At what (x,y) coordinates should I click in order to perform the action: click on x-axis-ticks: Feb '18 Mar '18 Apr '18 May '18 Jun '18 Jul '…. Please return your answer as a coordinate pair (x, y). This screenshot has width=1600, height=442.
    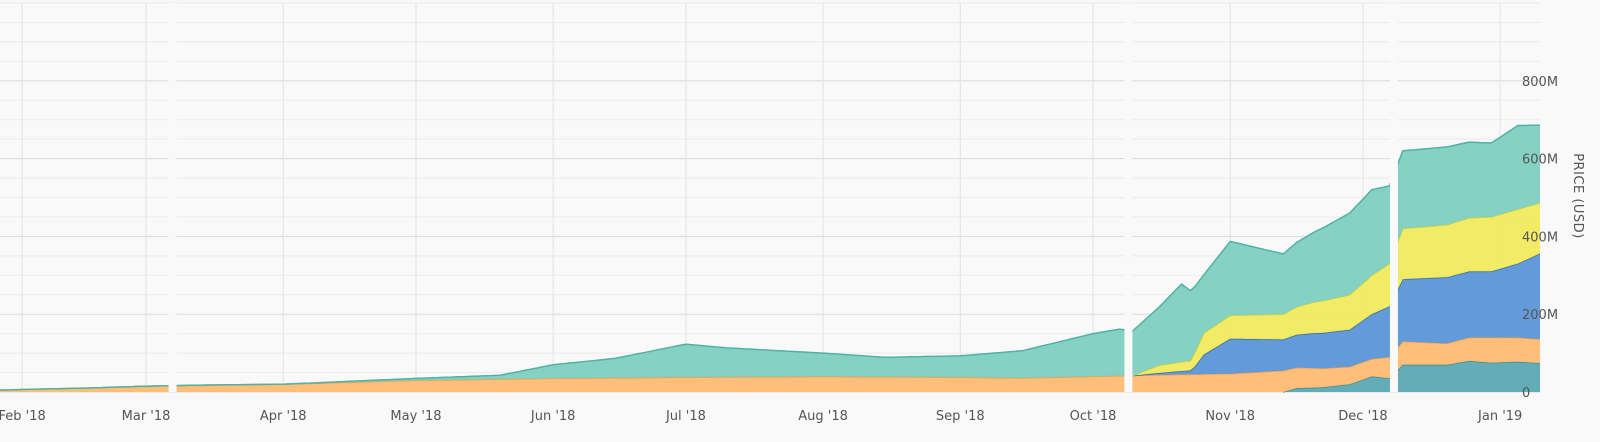
    Looking at the image, I should click on (761, 416).